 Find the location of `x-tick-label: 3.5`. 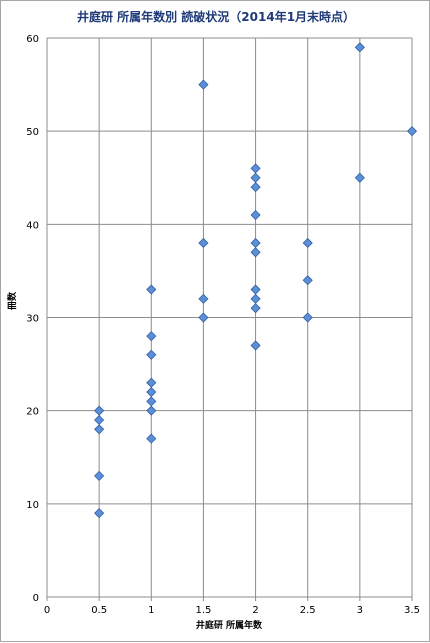

x-tick-label: 3.5 is located at coordinates (412, 610).